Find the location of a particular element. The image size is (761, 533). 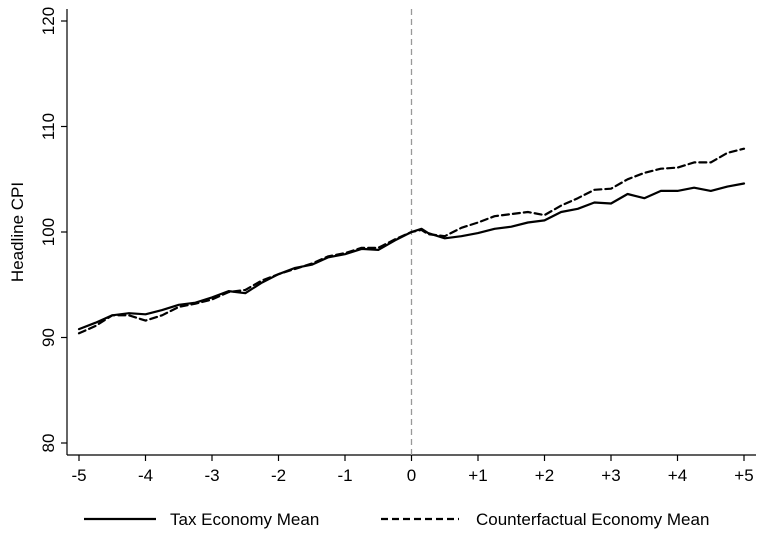

x-tick-label: +4 is located at coordinates (677, 475).